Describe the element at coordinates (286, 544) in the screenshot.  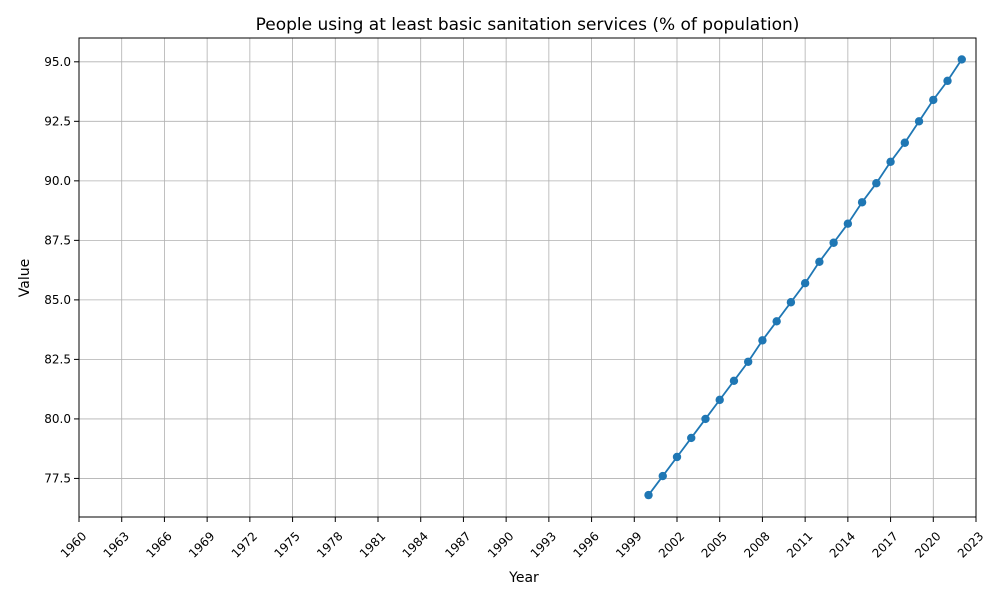
I see `x-tick-label: 1975` at that location.